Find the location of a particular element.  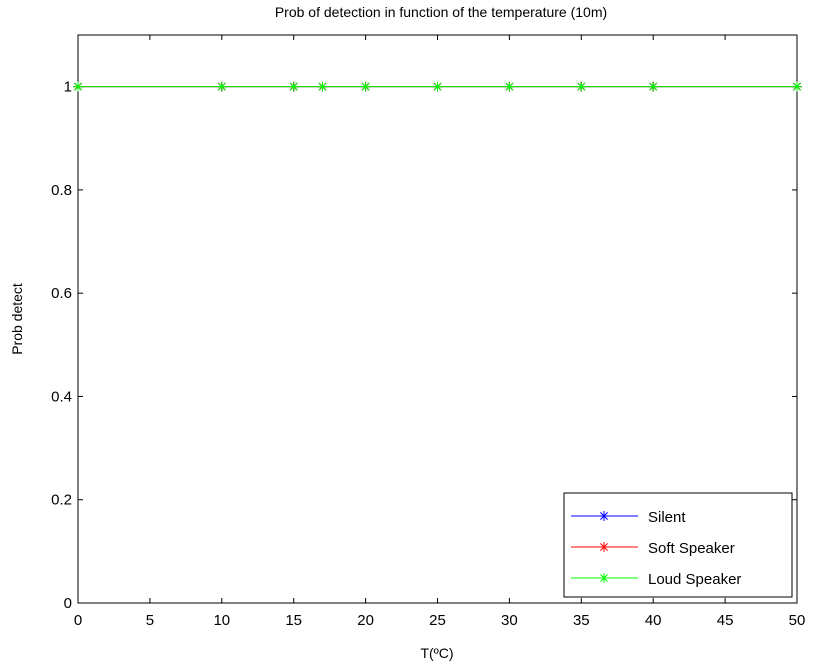

y-tick-label: 0 is located at coordinates (68, 603).